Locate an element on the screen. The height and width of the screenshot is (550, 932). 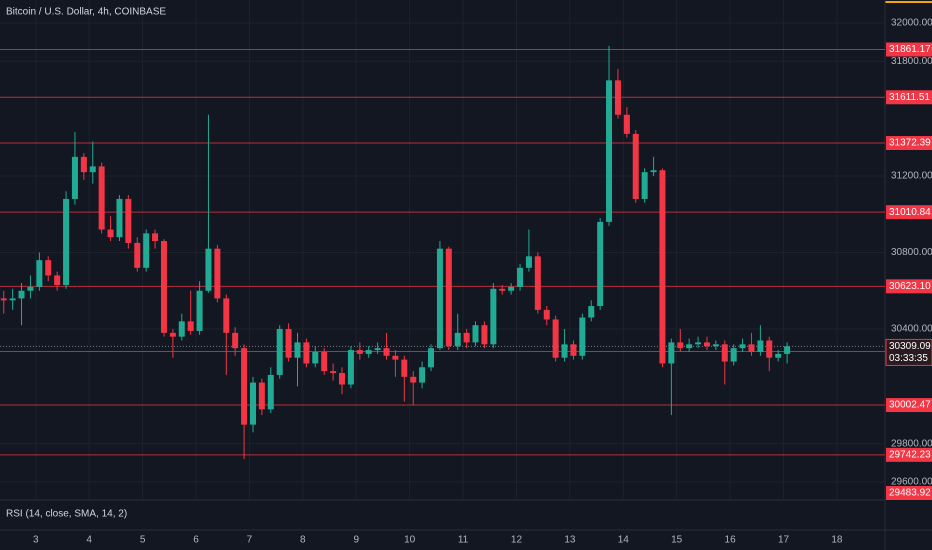
last-price-box is located at coordinates (908, 352).